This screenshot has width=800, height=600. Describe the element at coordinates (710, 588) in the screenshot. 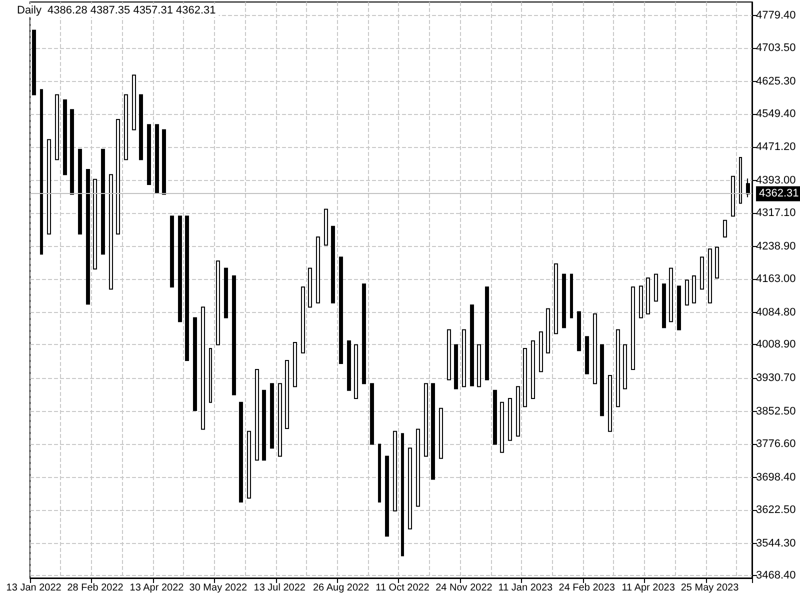

I see `x-tick-label: 25 May 2023` at that location.